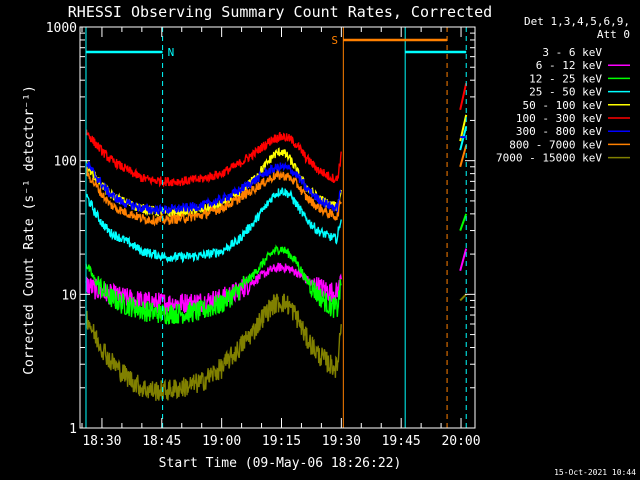  What do you see at coordinates (69, 295) in the screenshot?
I see `y-tick-label-10: 10` at bounding box center [69, 295].